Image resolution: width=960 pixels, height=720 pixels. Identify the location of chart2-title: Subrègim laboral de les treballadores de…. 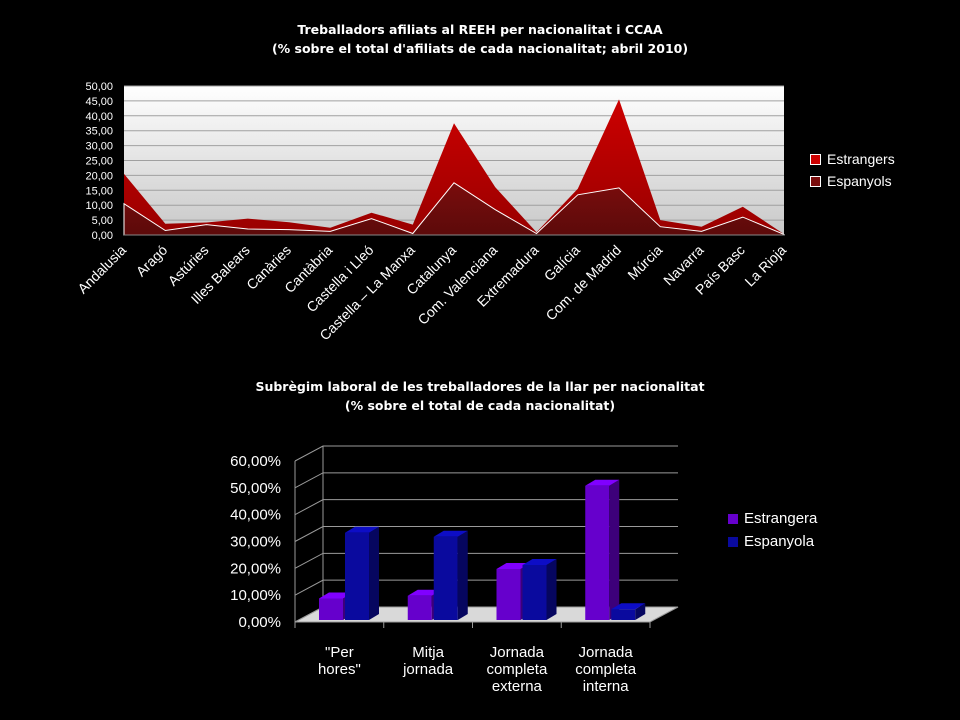
(480, 386).